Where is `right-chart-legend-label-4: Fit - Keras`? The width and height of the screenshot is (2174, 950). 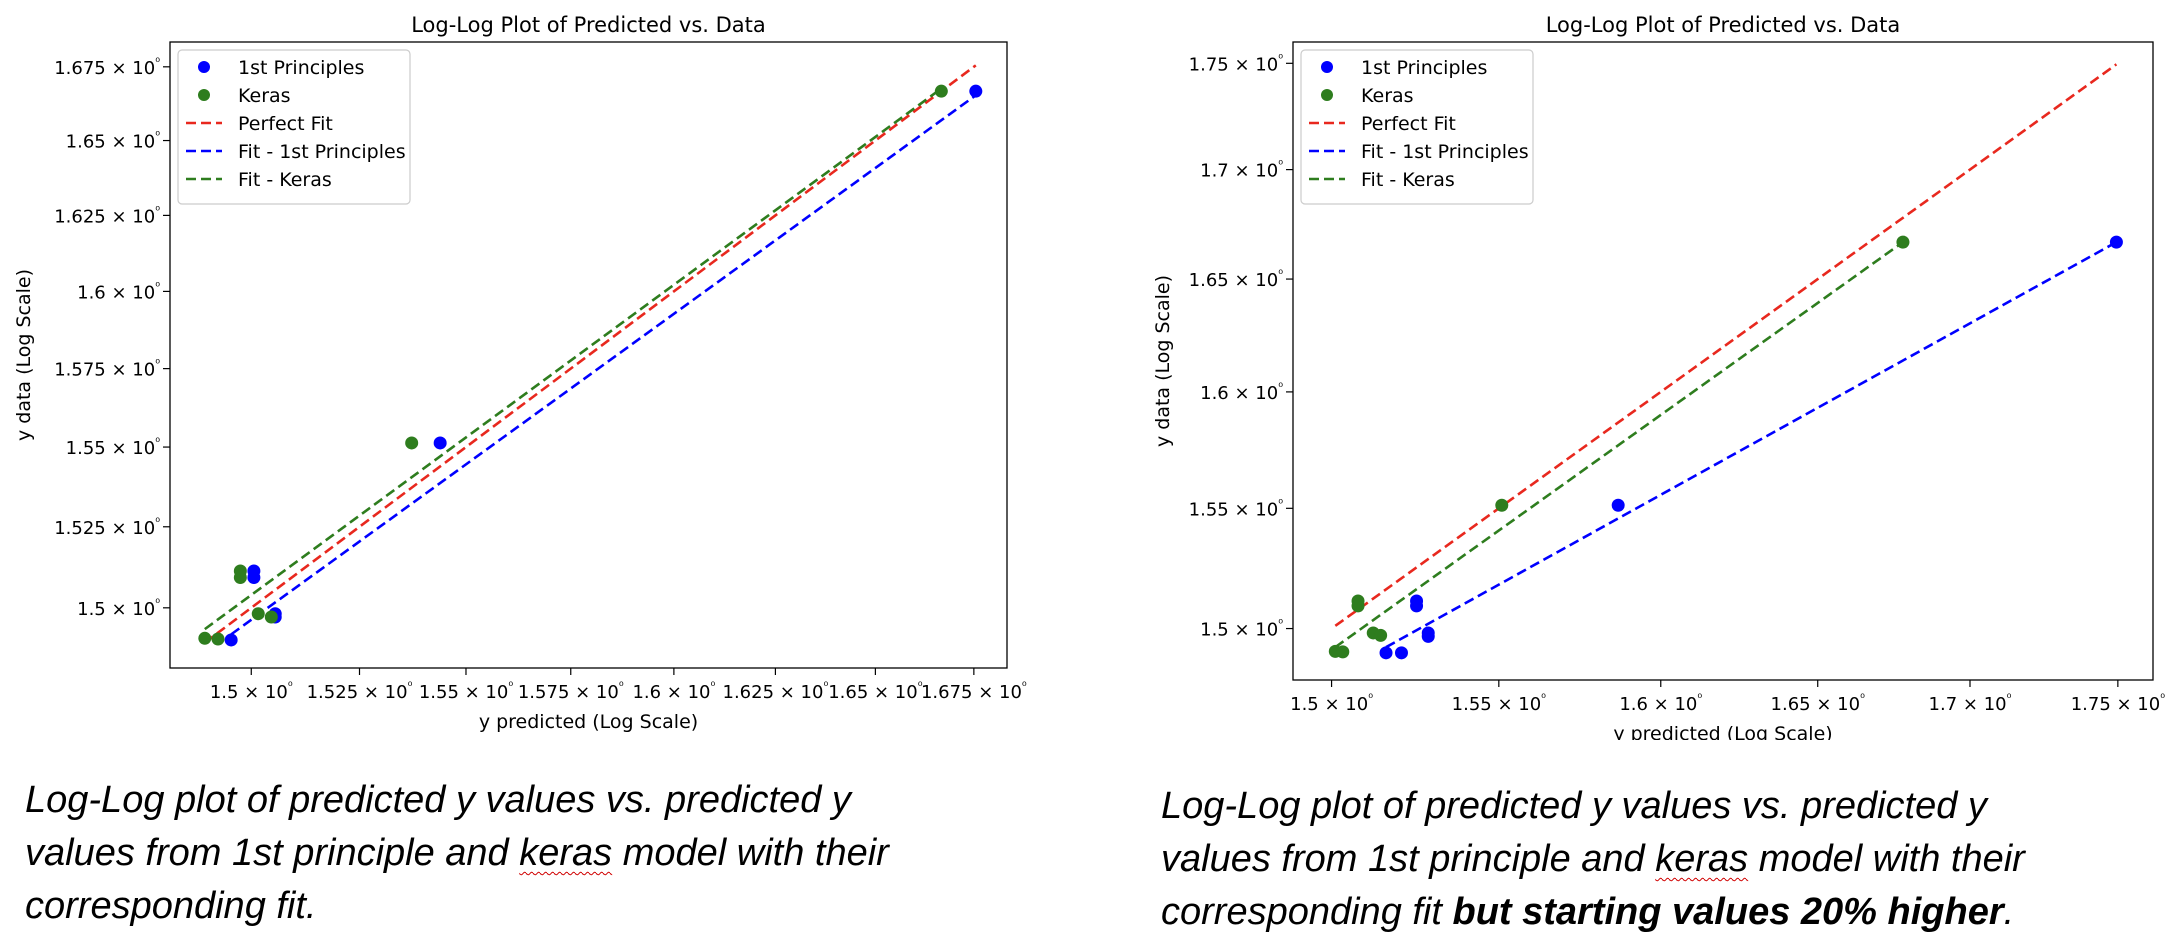
right-chart-legend-label-4: Fit - Keras is located at coordinates (1408, 180).